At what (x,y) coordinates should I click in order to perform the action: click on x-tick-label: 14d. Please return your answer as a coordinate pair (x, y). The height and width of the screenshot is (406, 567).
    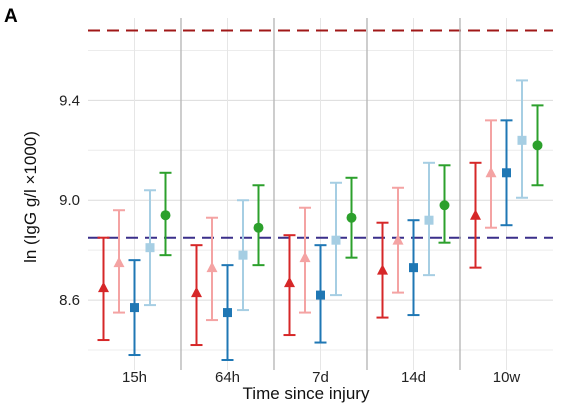
    Looking at the image, I should click on (413, 377).